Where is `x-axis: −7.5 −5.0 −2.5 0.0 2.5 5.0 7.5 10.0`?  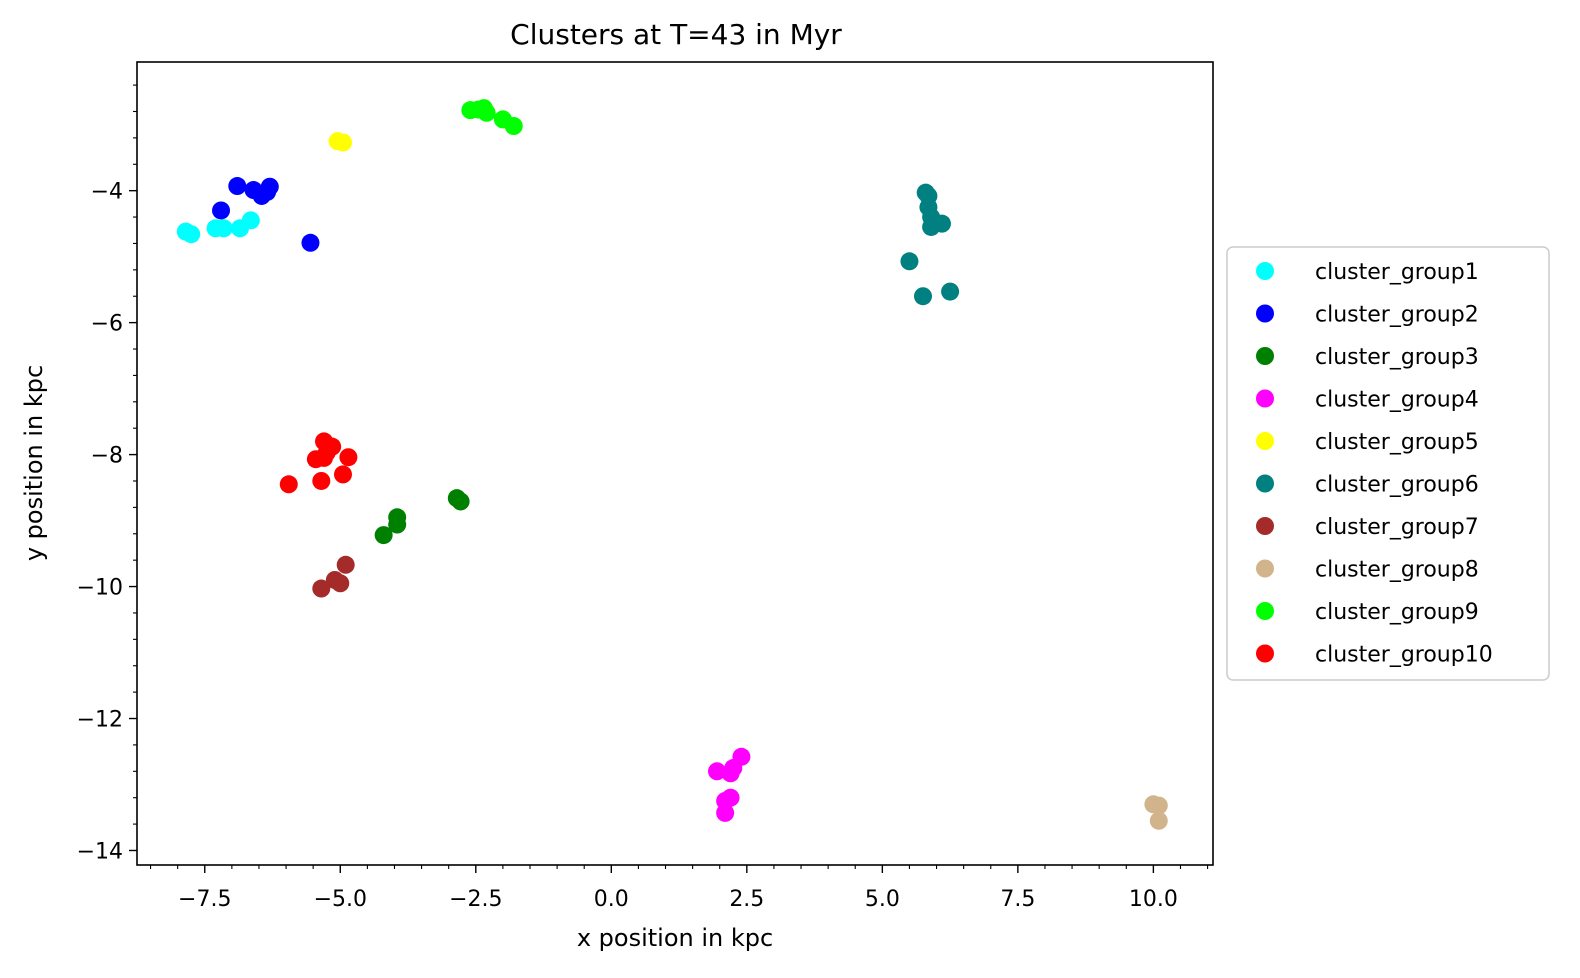
x-axis: −7.5 −5.0 −2.5 0.0 2.5 5.0 7.5 10.0 is located at coordinates (679, 888).